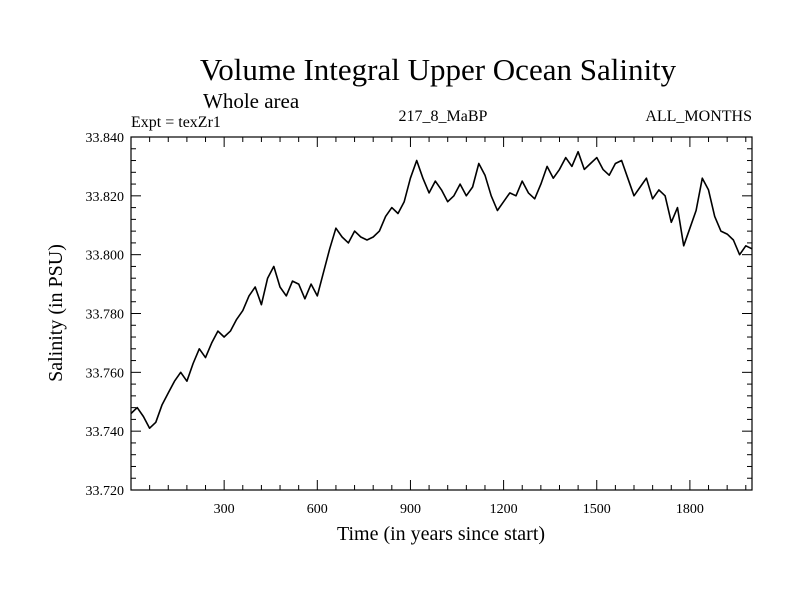 Image resolution: width=800 pixels, height=600 pixels. What do you see at coordinates (438, 69) in the screenshot?
I see `chart-title: Volume Integral Upper Ocean Salinity` at bounding box center [438, 69].